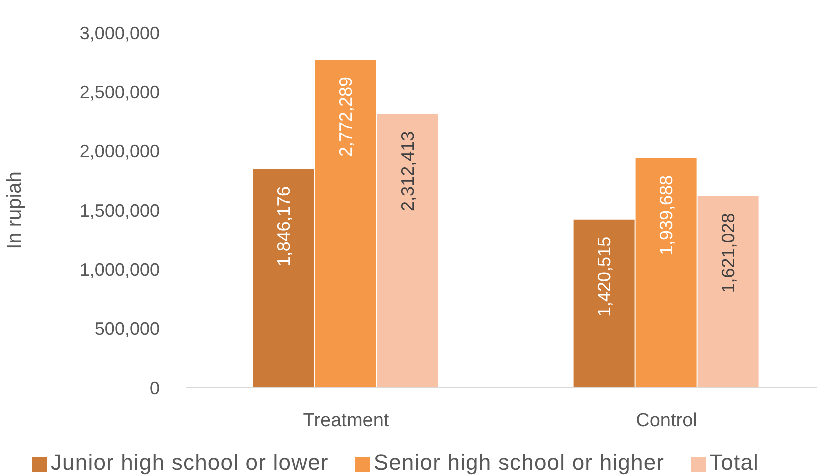 This screenshot has width=817, height=476. What do you see at coordinates (667, 421) in the screenshot?
I see `x-tick-label: Control` at bounding box center [667, 421].